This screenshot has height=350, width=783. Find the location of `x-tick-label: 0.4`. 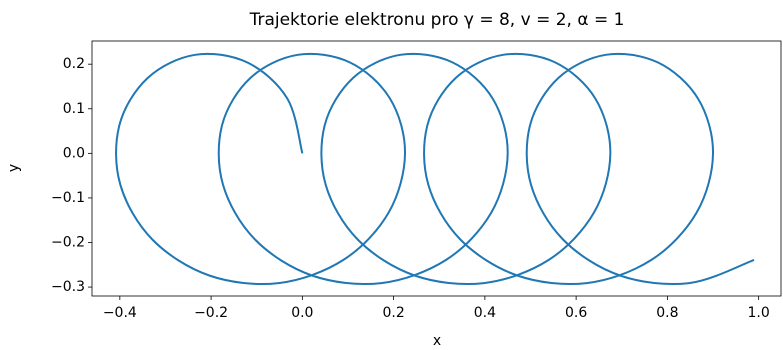

x-tick-label: 0.4 is located at coordinates (485, 313).